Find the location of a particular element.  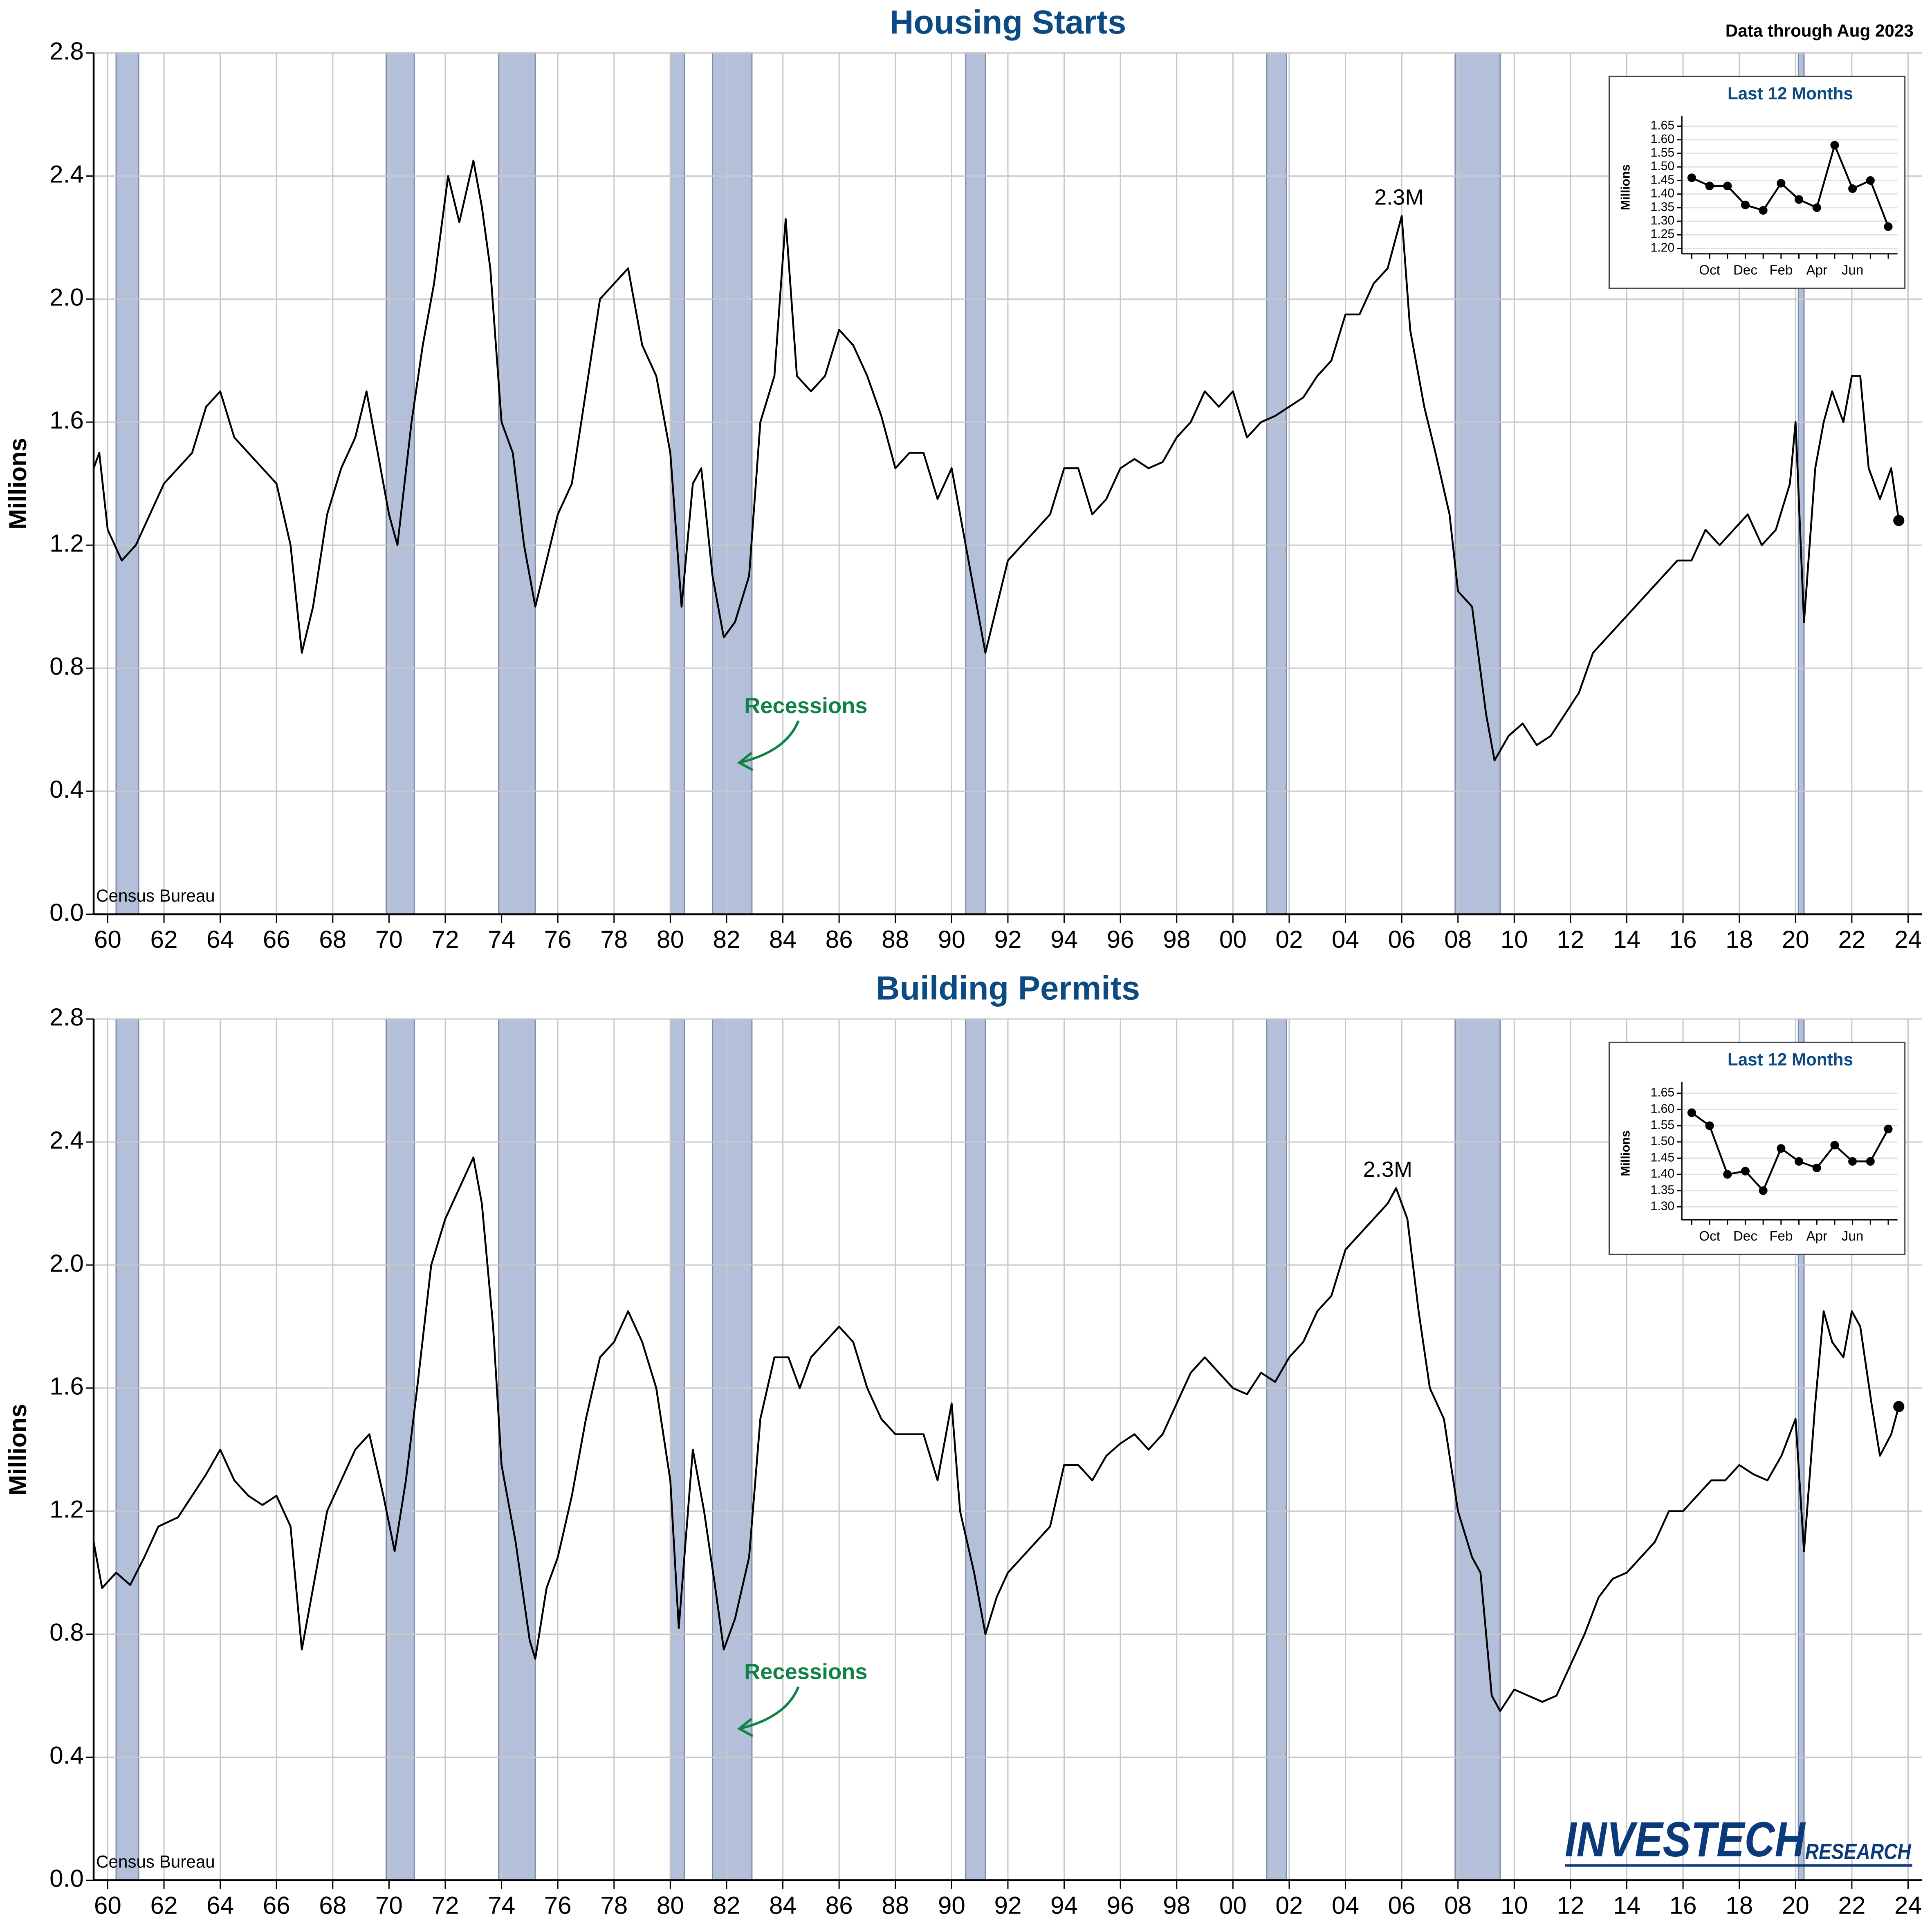

source: Census Bureau is located at coordinates (155, 1861).